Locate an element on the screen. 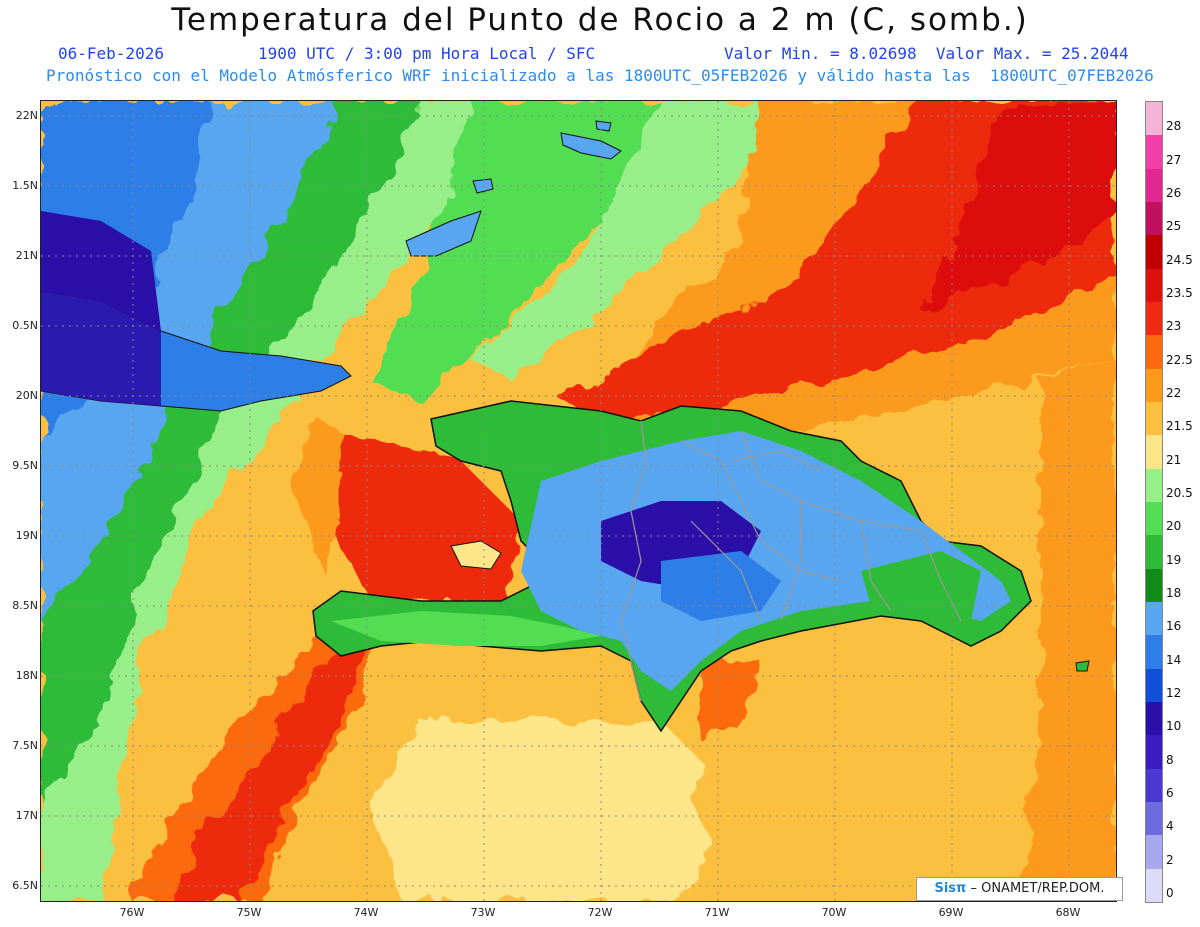  lon-label: 70W is located at coordinates (834, 912).